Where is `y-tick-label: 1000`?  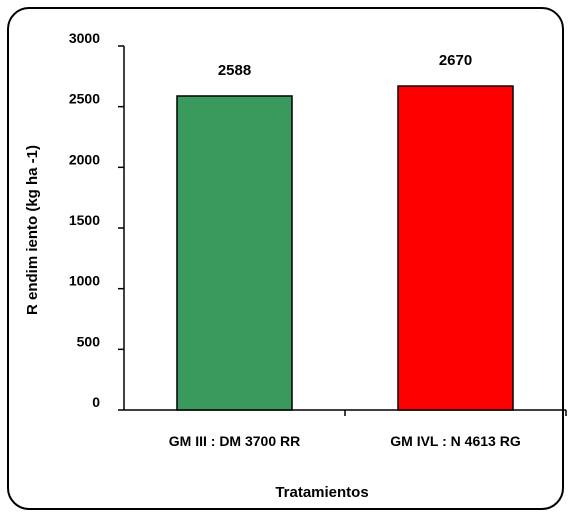 y-tick-label: 1000 is located at coordinates (84, 281).